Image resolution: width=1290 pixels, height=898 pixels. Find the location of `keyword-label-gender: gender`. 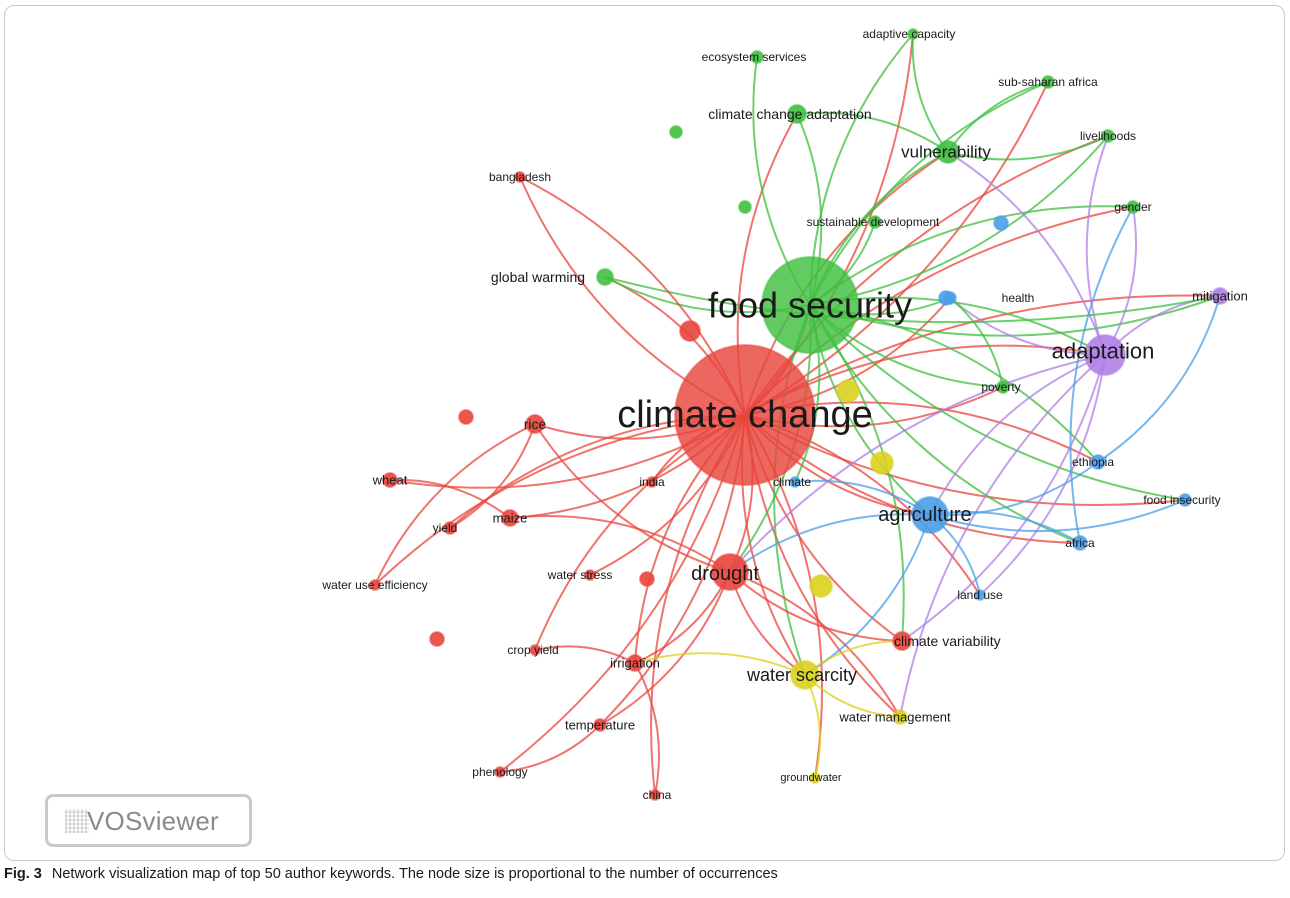

keyword-label-gender: gender is located at coordinates (1132, 207).